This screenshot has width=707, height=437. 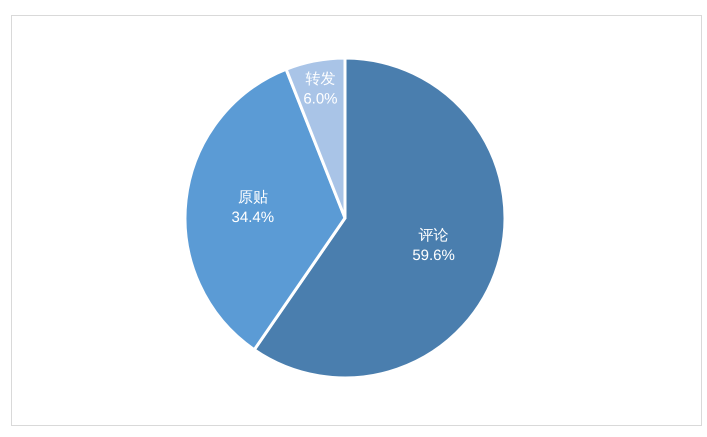 What do you see at coordinates (320, 79) in the screenshot?
I see `slice-label: 转发` at bounding box center [320, 79].